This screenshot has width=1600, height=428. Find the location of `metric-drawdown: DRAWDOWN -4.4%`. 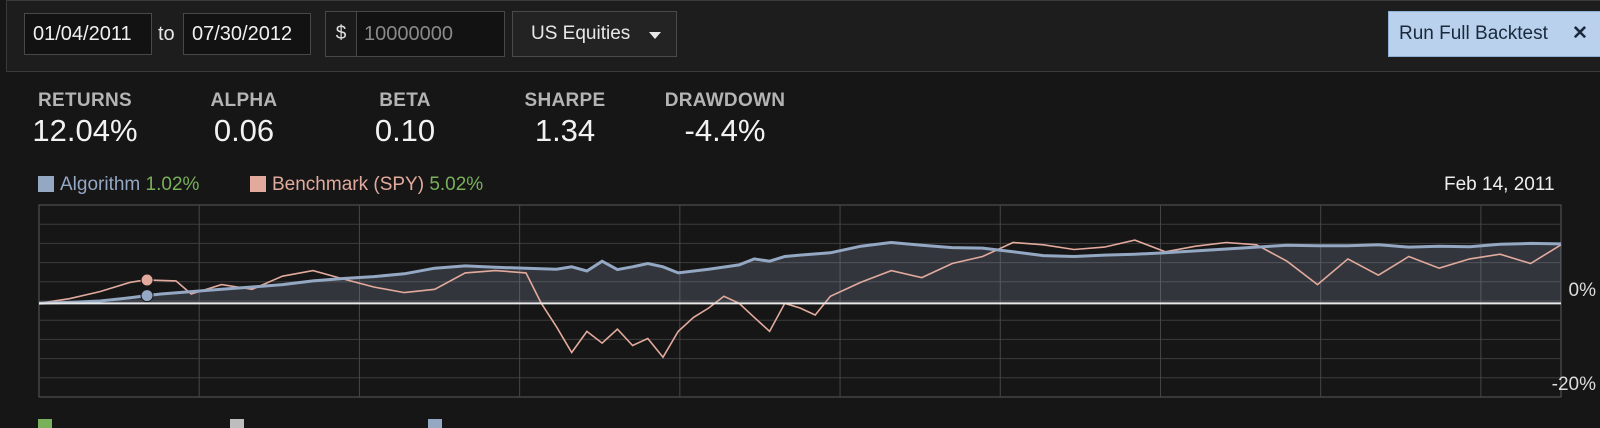

metric-drawdown: DRAWDOWN -4.4% is located at coordinates (725, 119).